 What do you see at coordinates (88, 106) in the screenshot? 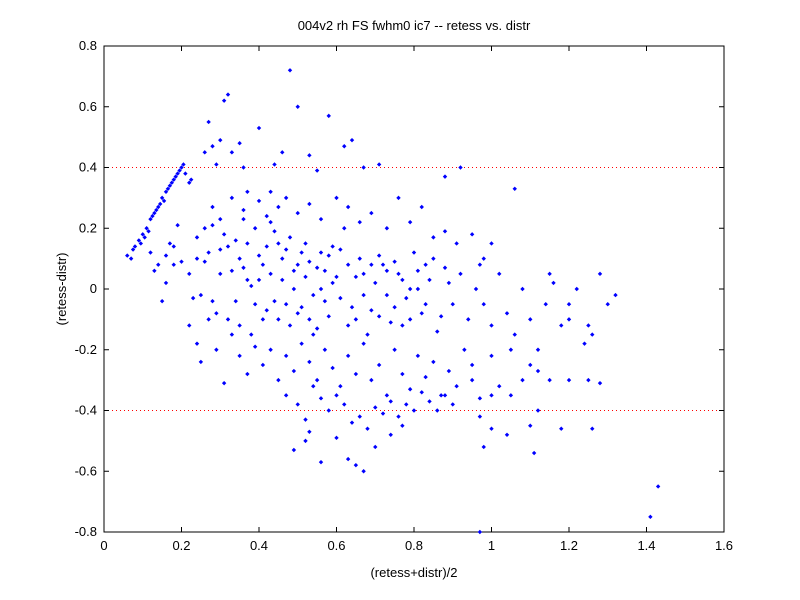
I see `y-tick-label: 0.6` at bounding box center [88, 106].